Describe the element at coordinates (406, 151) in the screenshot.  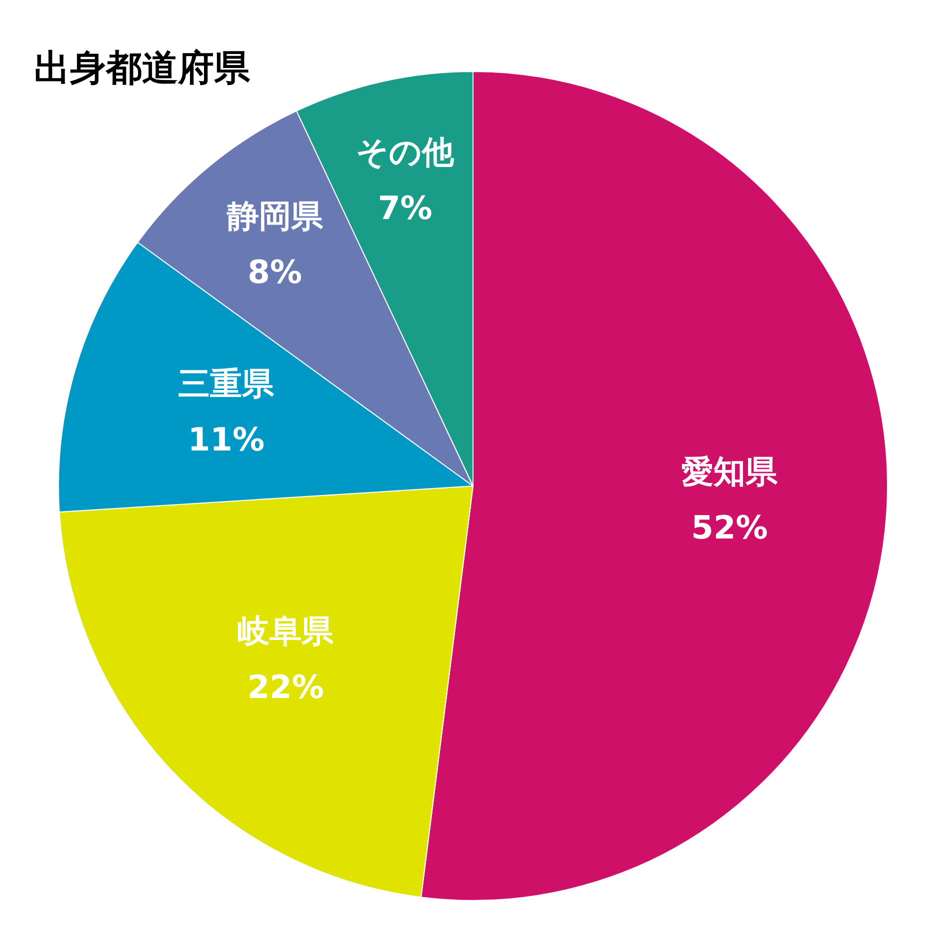
I see `slice-label: その他` at that location.